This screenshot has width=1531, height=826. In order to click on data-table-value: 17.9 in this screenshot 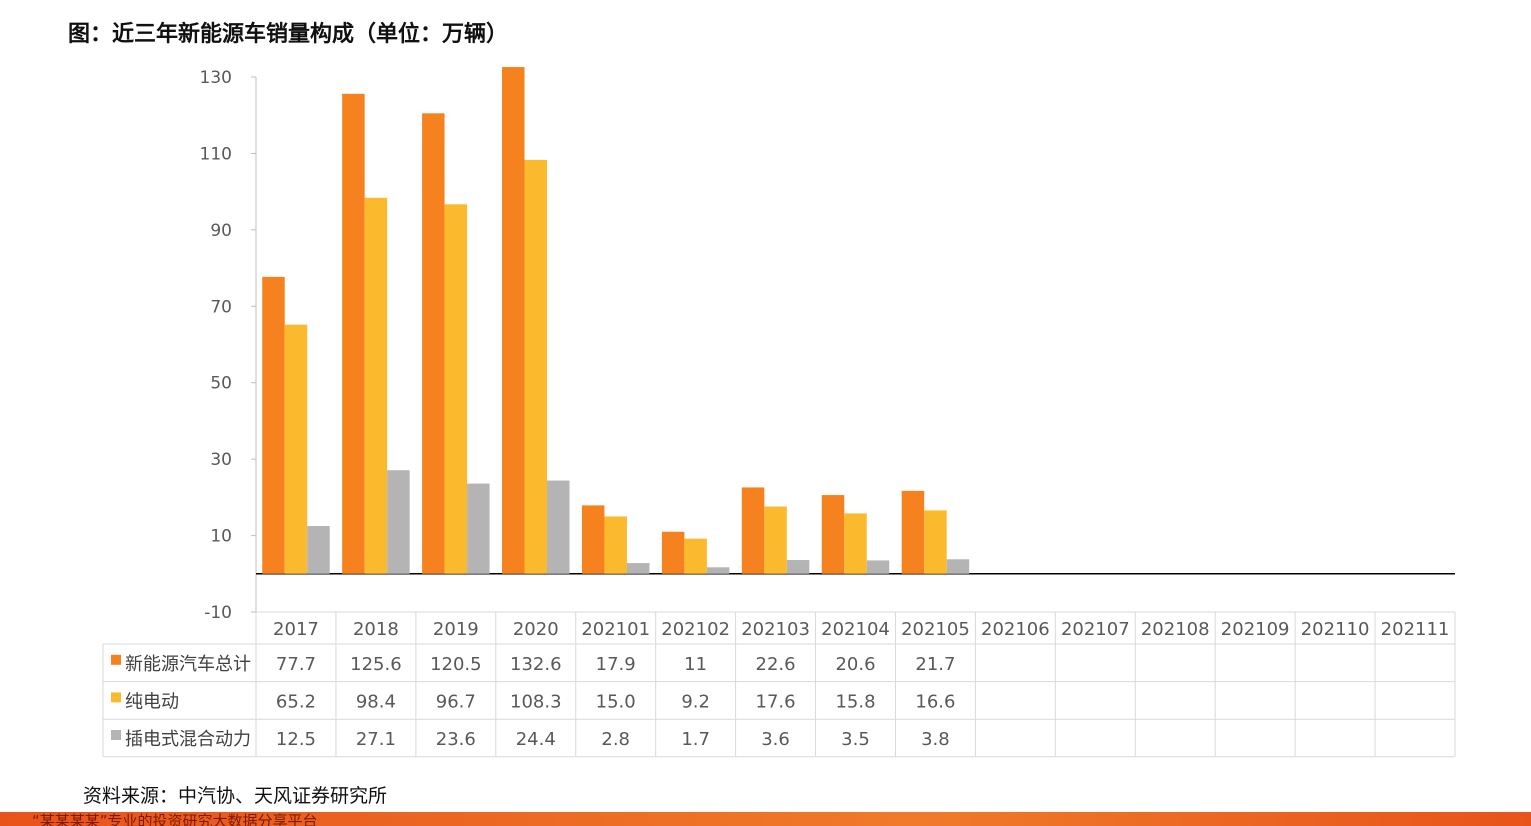, I will do `click(616, 664)`.